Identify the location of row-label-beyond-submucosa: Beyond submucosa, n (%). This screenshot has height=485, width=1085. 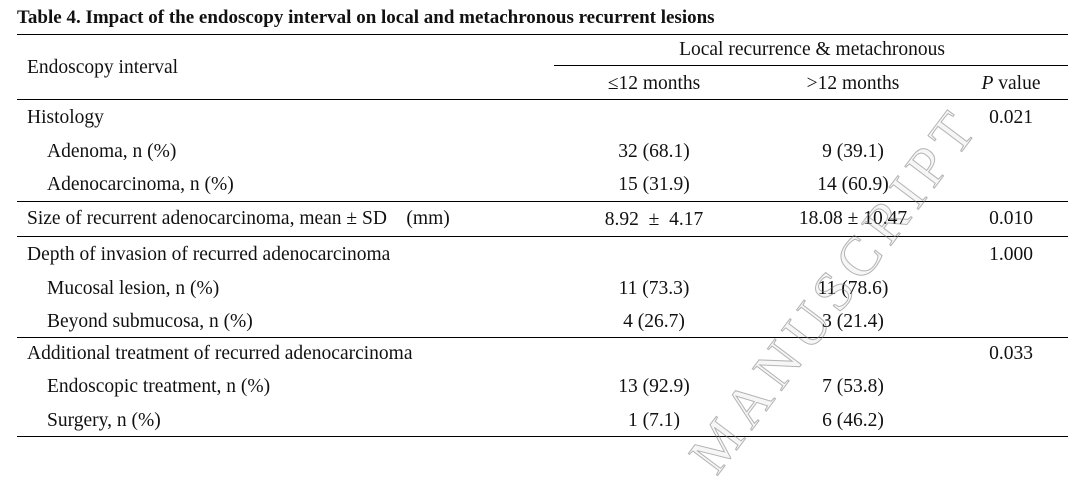
(150, 321).